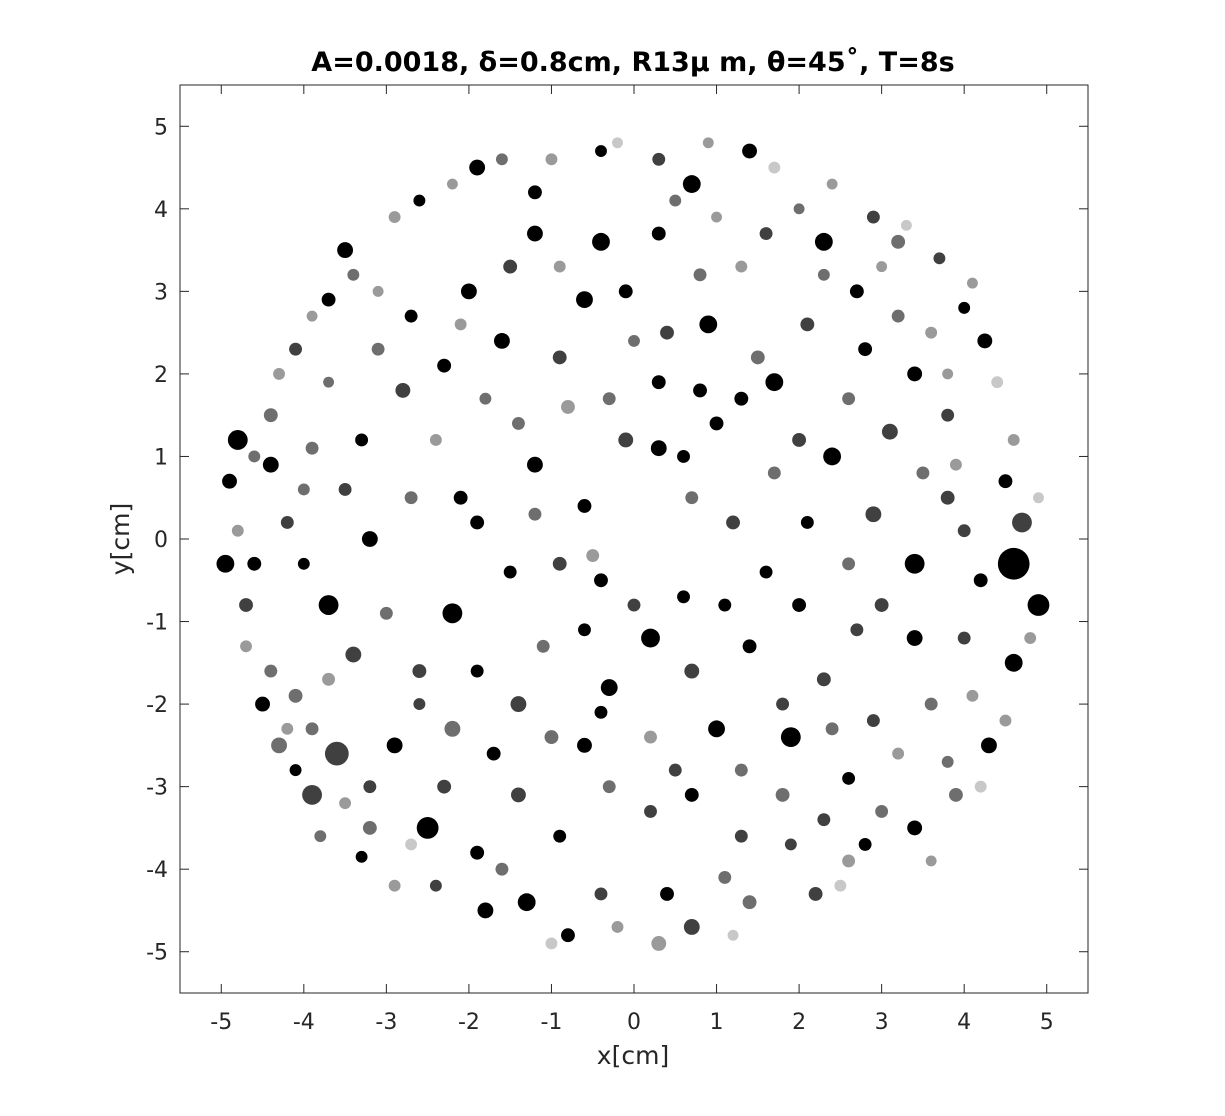 Image resolution: width=1225 pixels, height=1116 pixels. I want to click on y-tick-label: 5, so click(161, 127).